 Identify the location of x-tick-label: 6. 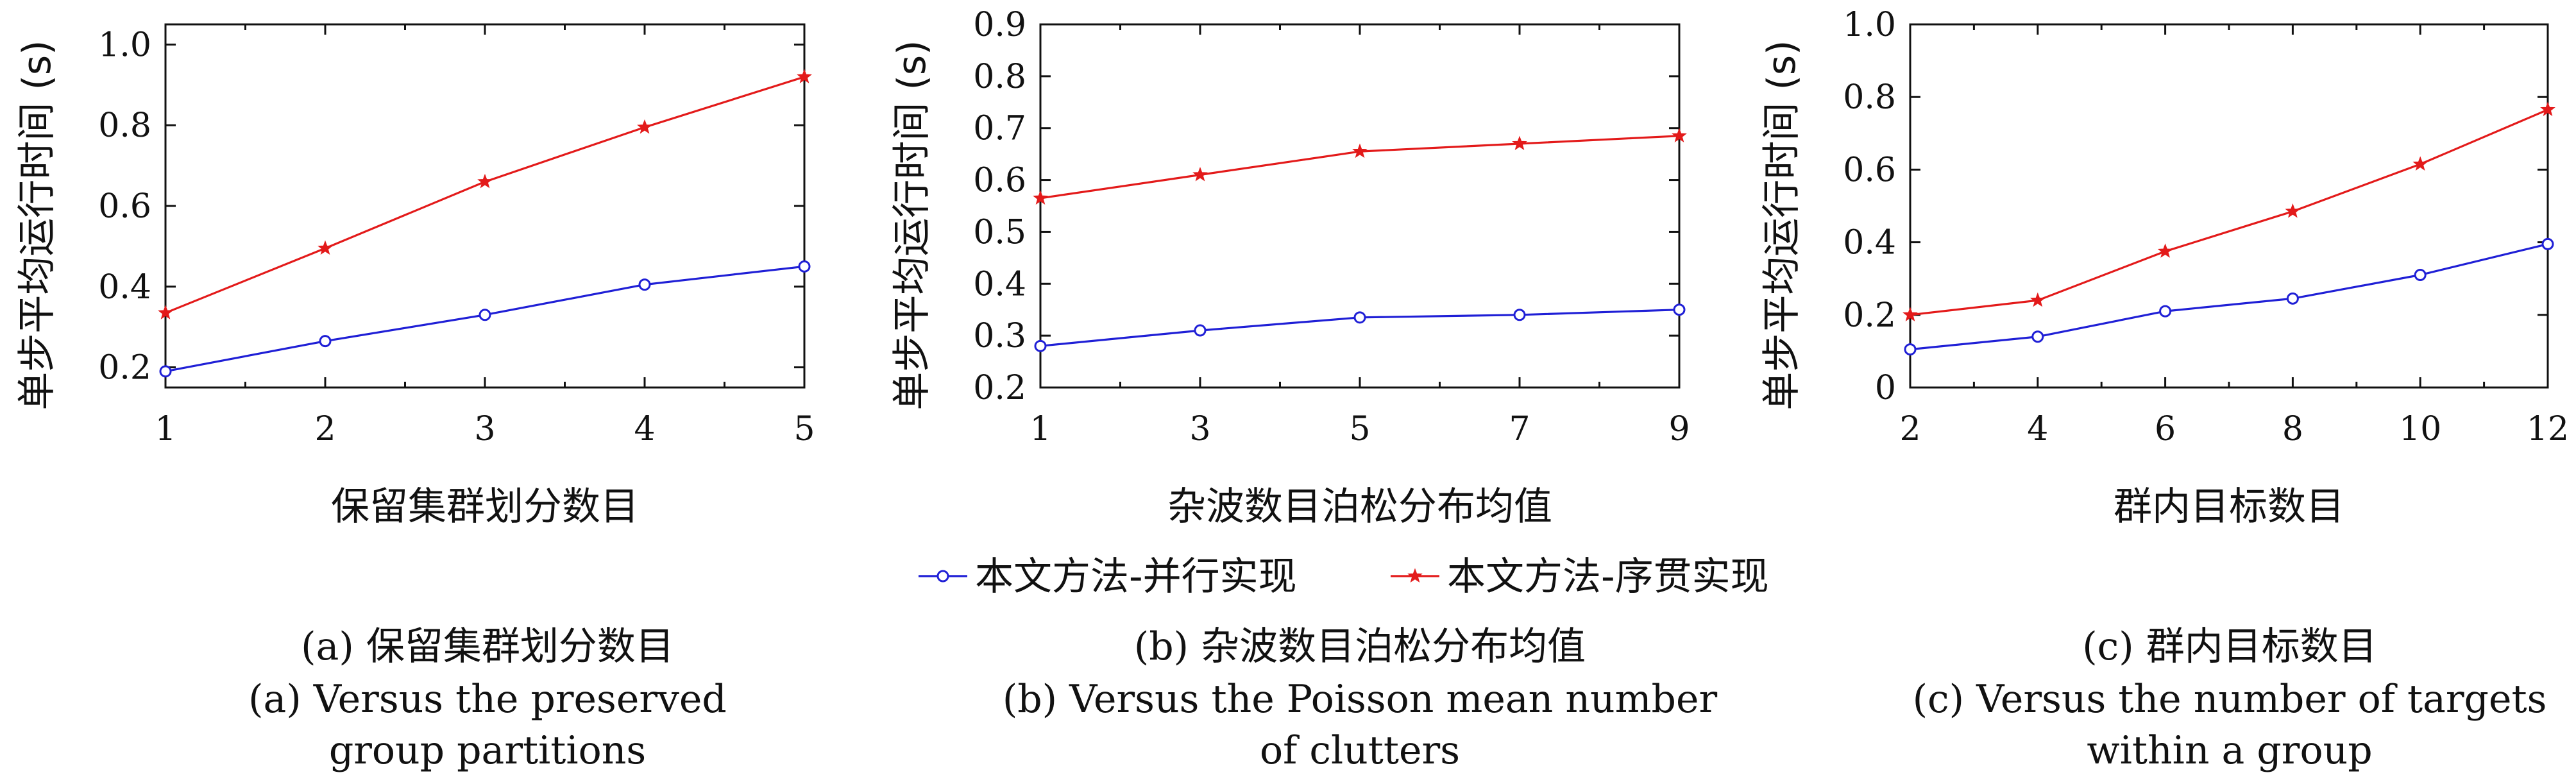
(2165, 429).